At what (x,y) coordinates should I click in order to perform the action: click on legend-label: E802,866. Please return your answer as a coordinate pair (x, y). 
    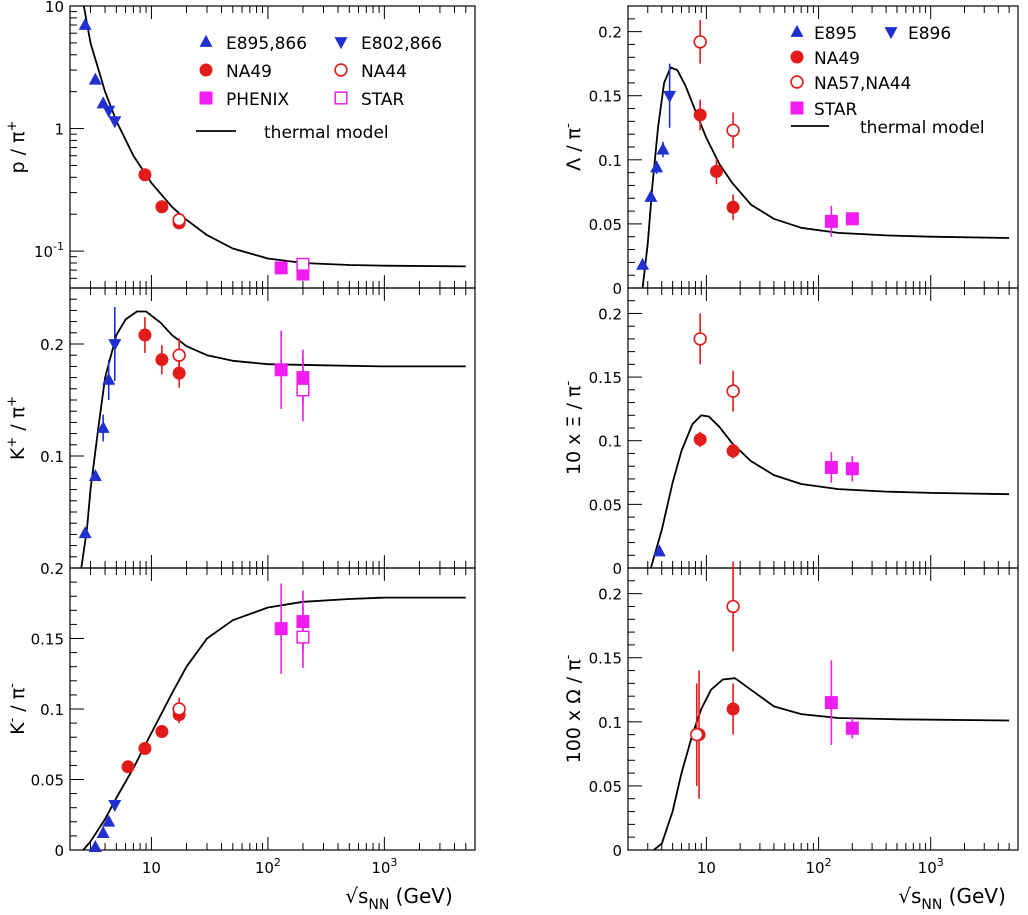
    Looking at the image, I should click on (401, 44).